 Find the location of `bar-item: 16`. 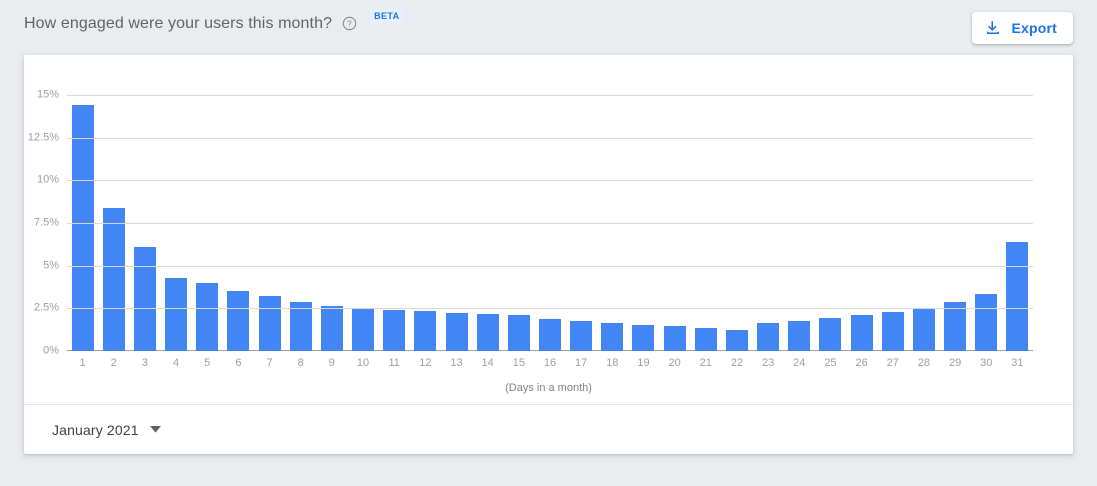

bar-item: 16 is located at coordinates (550, 232).